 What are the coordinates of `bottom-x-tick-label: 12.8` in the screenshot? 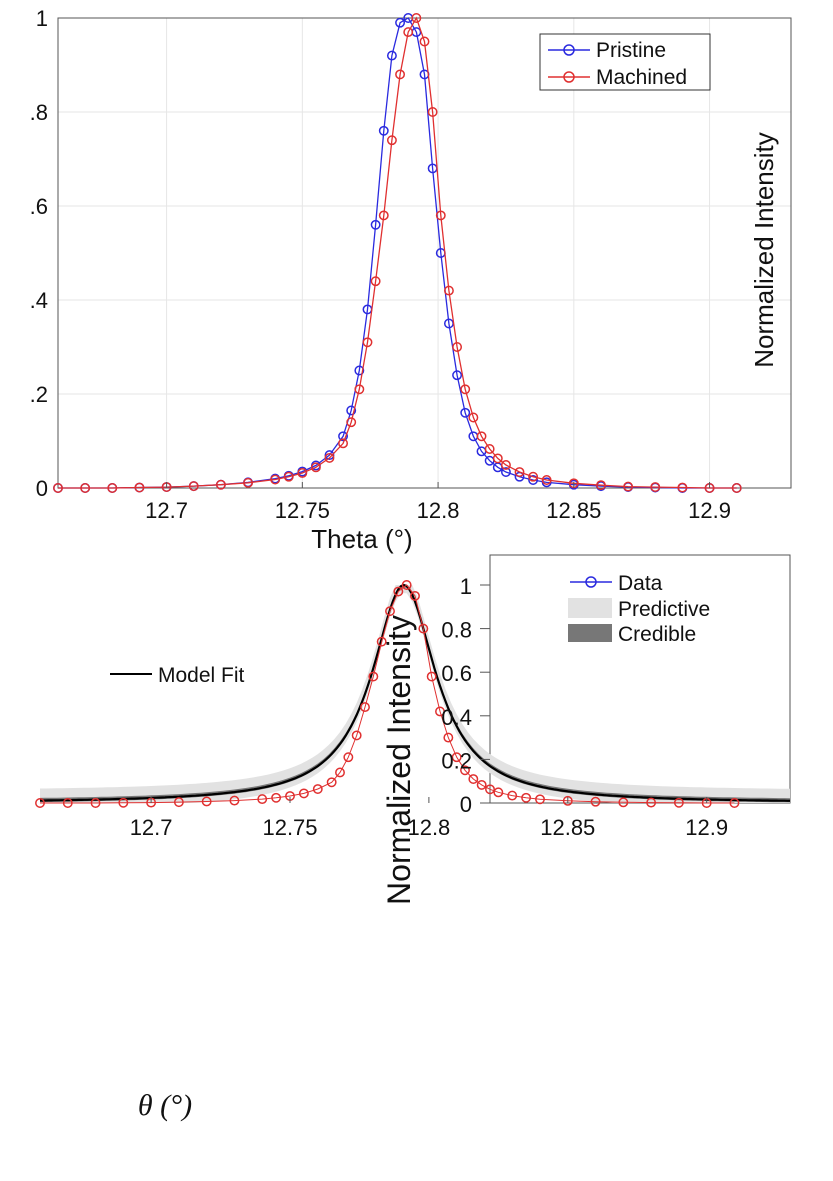 It's located at (428, 827).